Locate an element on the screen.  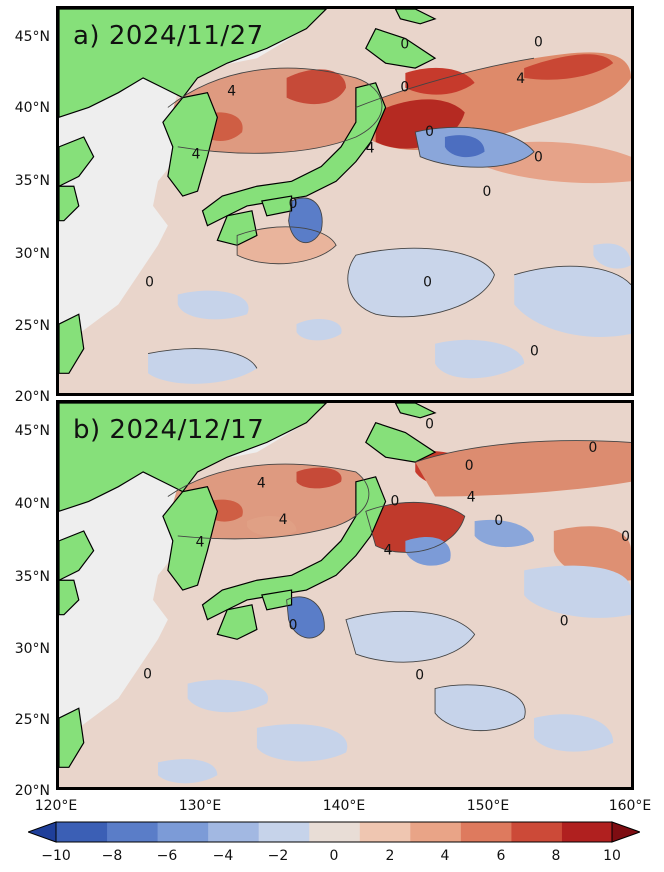
lon-tick: 120°E is located at coordinates (56, 806).